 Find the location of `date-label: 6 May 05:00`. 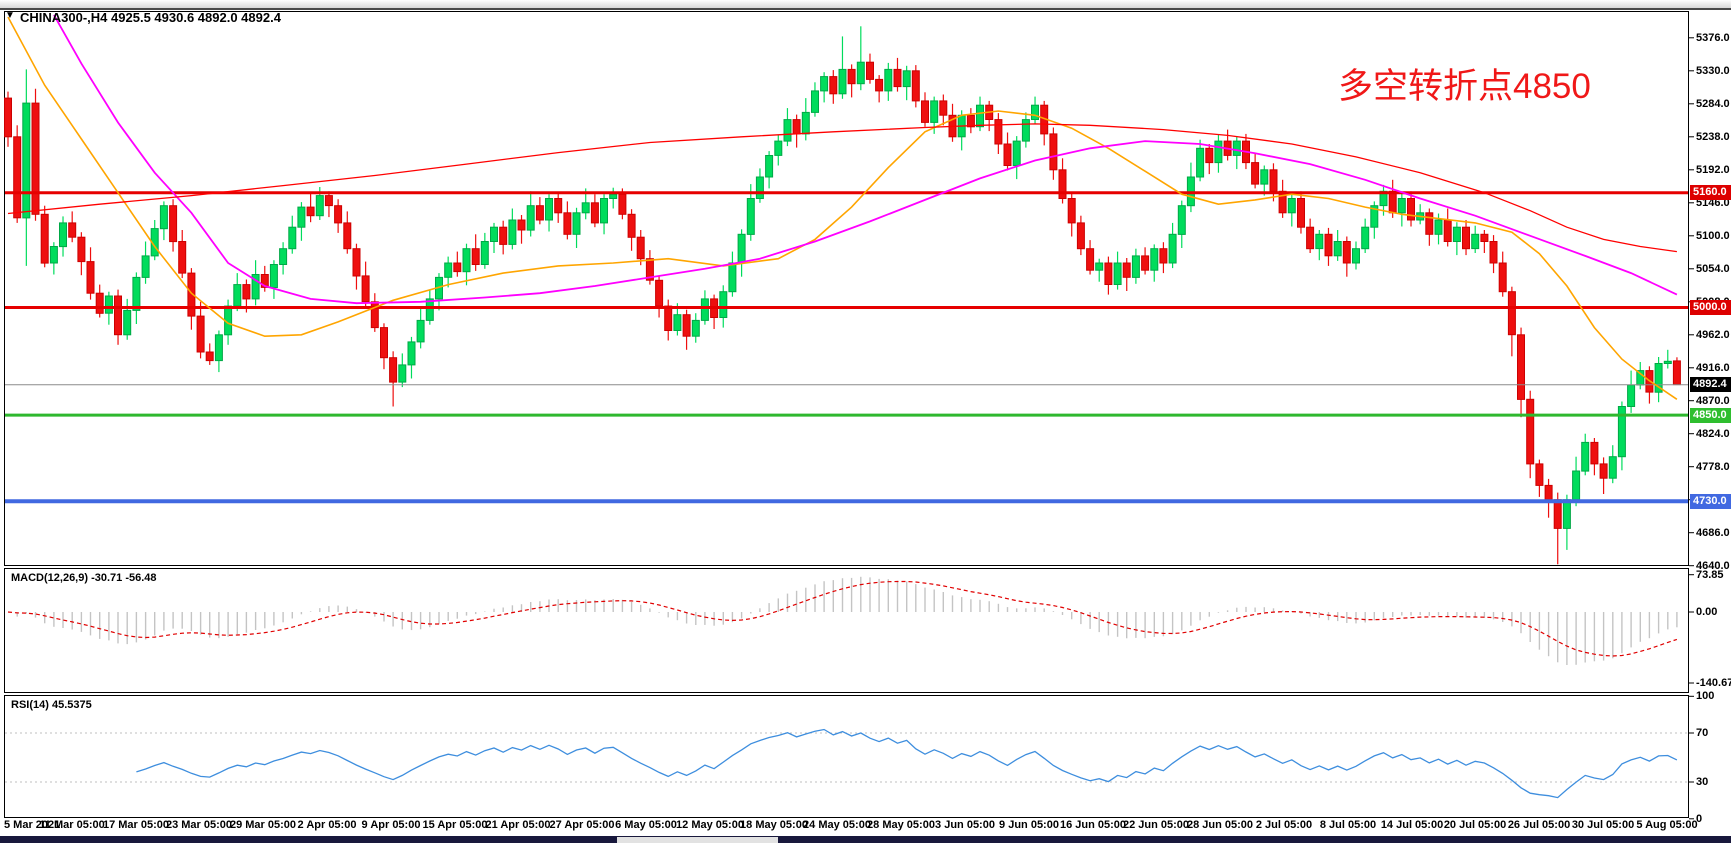

date-label: 6 May 05:00 is located at coordinates (646, 825).